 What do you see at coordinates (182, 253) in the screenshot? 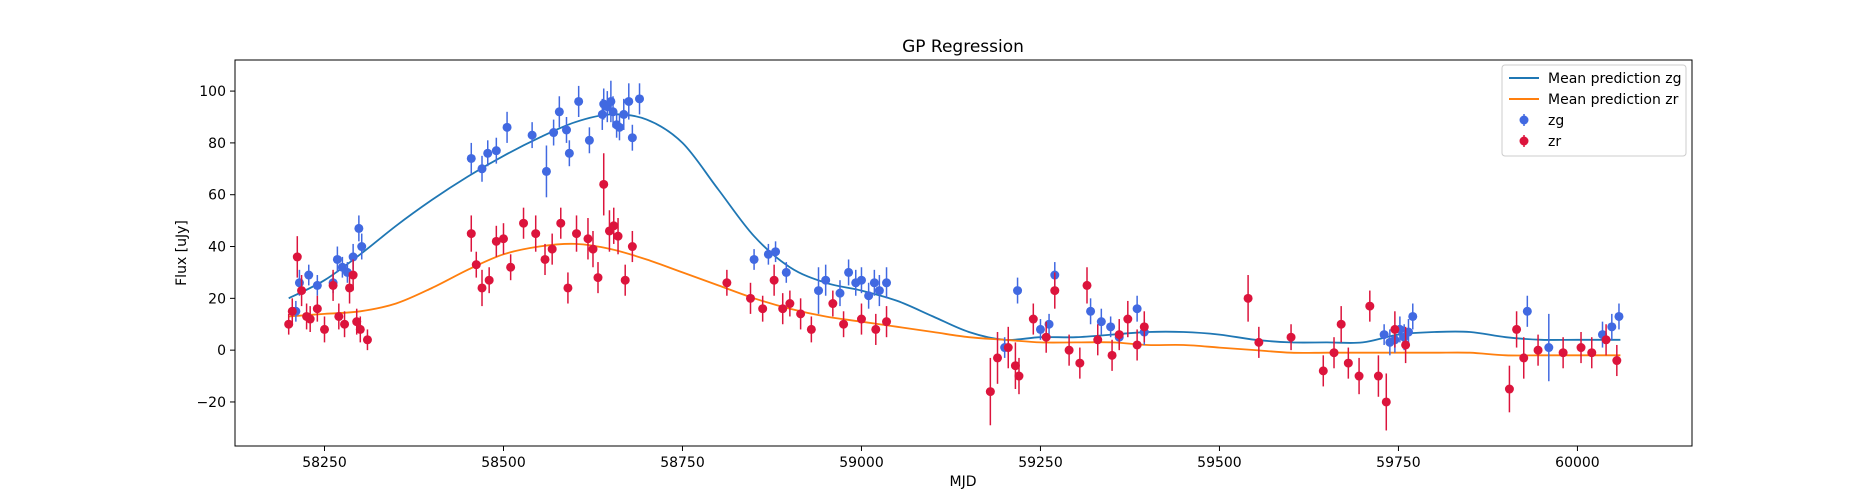
I see `y-axis-label: Flux [uJy]` at bounding box center [182, 253].